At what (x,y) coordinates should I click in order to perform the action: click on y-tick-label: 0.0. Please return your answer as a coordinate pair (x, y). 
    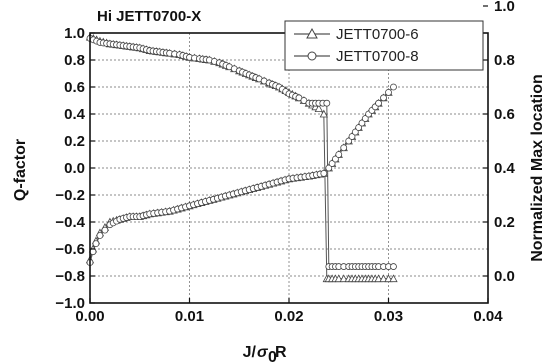
    Looking at the image, I should click on (74, 168).